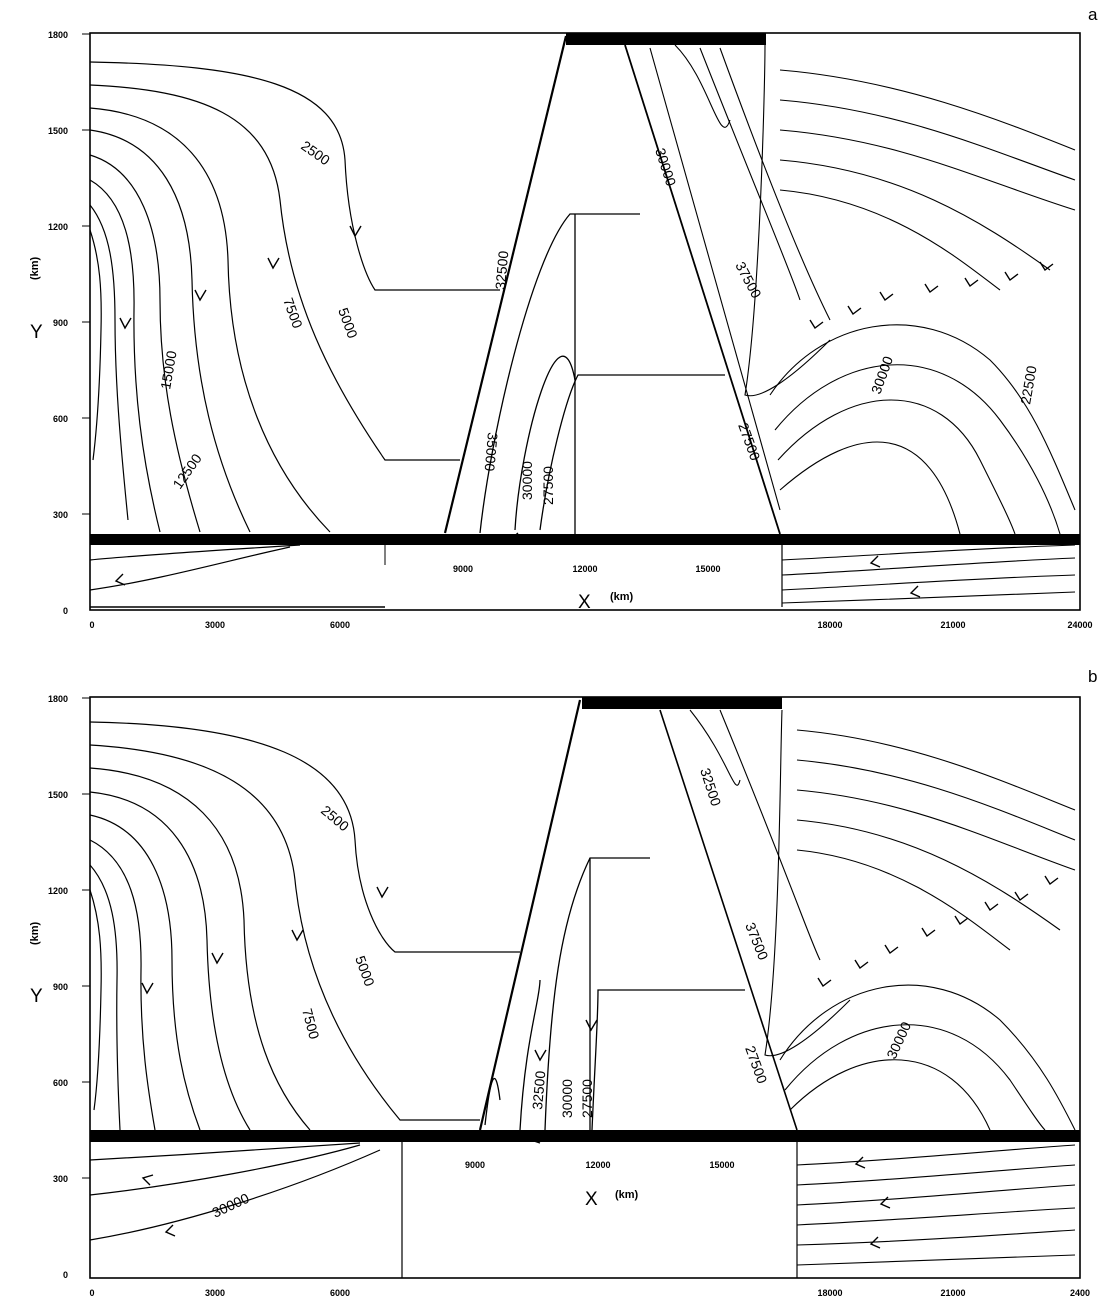 The width and height of the screenshot is (1109, 1306). I want to click on x-tick-inner: 9000, so click(475, 1165).